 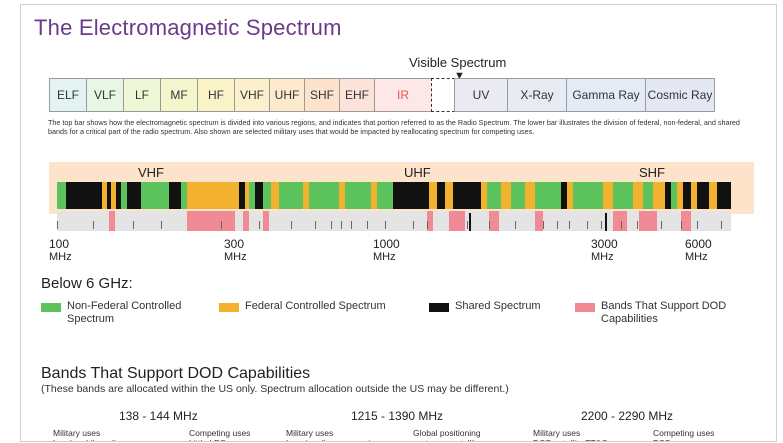 What do you see at coordinates (151, 172) in the screenshot?
I see `region-label-vhf: VHF` at bounding box center [151, 172].